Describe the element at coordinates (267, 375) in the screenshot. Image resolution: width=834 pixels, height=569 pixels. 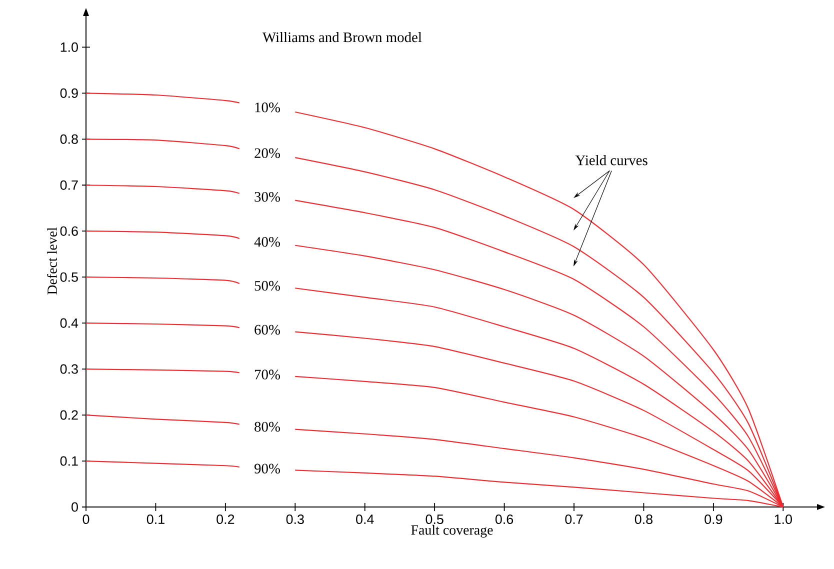
I see `series-label: 70%` at that location.